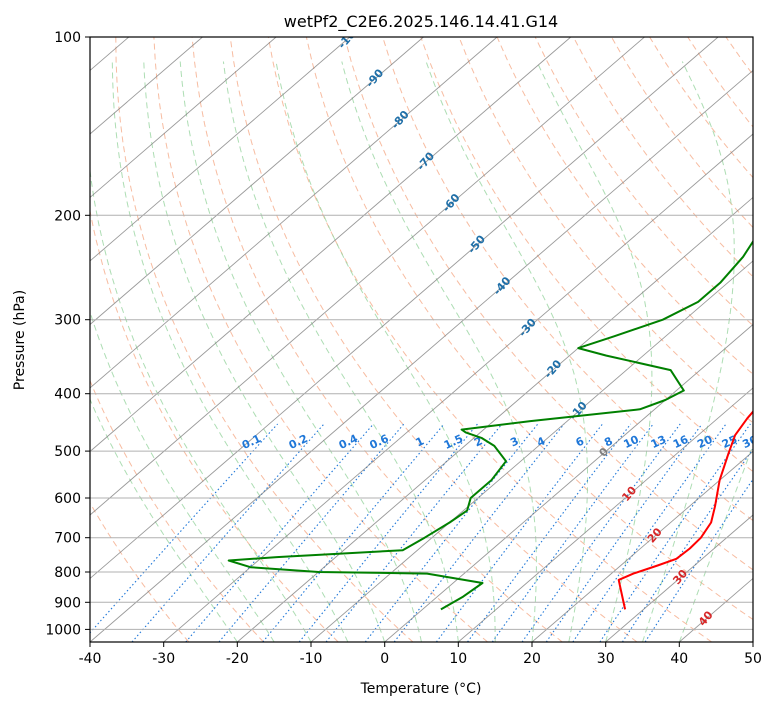 The image size is (775, 708). I want to click on isotherm-label: -70, so click(425, 161).